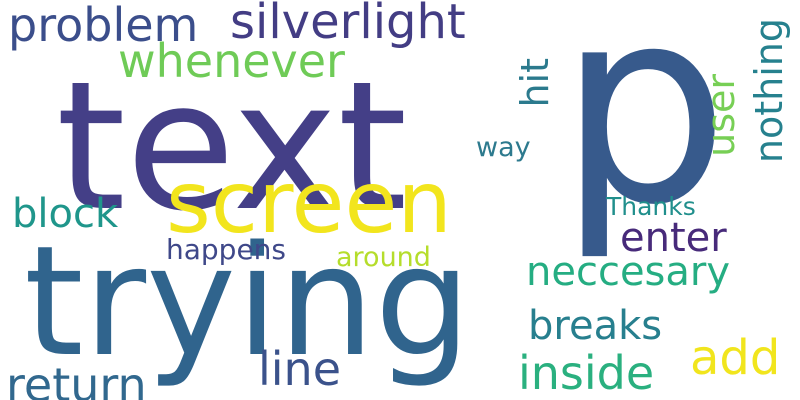 This screenshot has height=400, width=800. I want to click on word-problem: problem, so click(103, 26).